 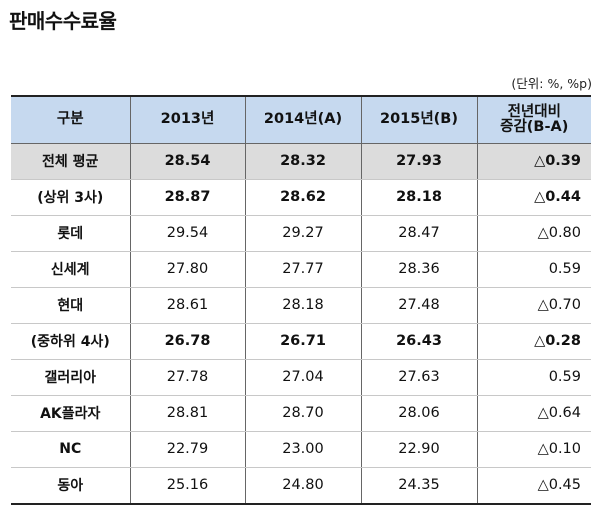 I want to click on cell-2013: 26.78, so click(x=187, y=341).